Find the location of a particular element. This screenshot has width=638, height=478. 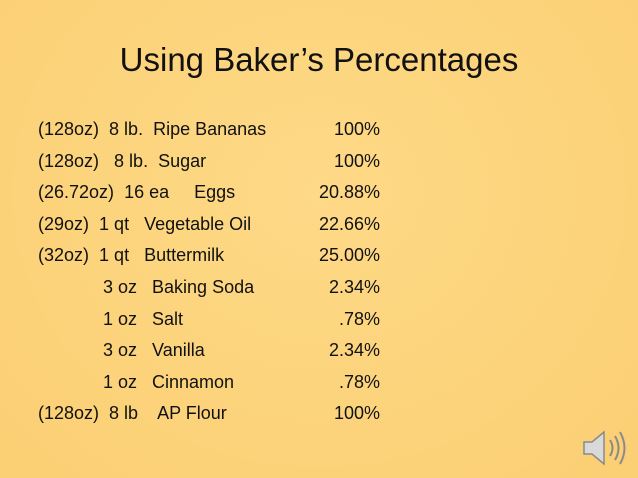

ingredient: 3 oz Vanilla is located at coordinates (154, 350).